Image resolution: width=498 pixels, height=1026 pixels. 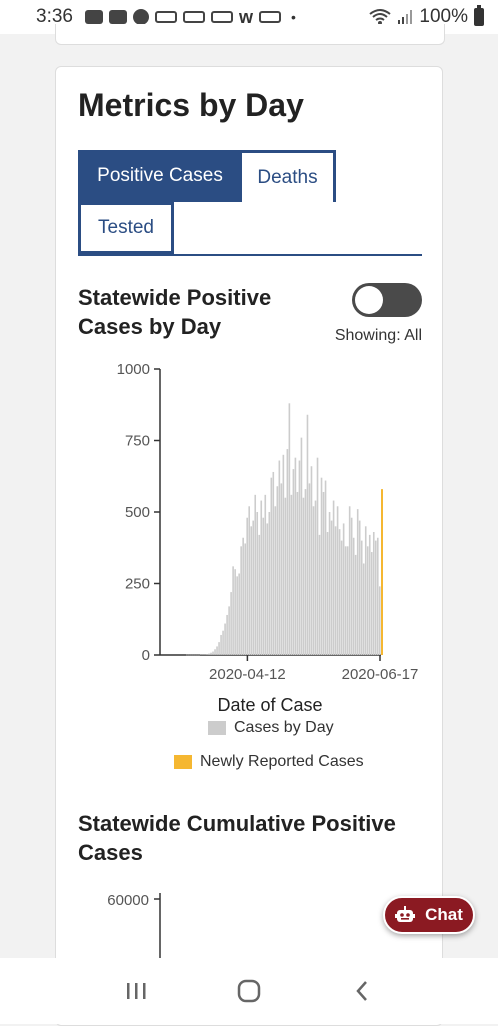 What do you see at coordinates (128, 900) in the screenshot?
I see `y-tick-label: 60000` at bounding box center [128, 900].